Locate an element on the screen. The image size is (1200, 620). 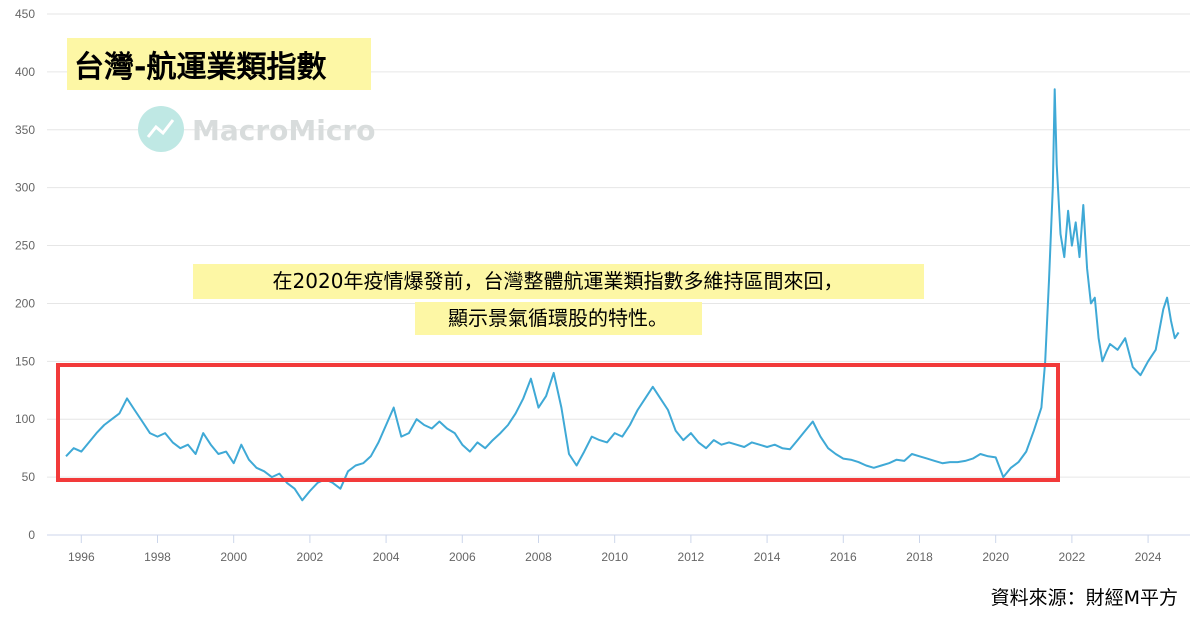
y-tick-label: 250 is located at coordinates (25, 246).